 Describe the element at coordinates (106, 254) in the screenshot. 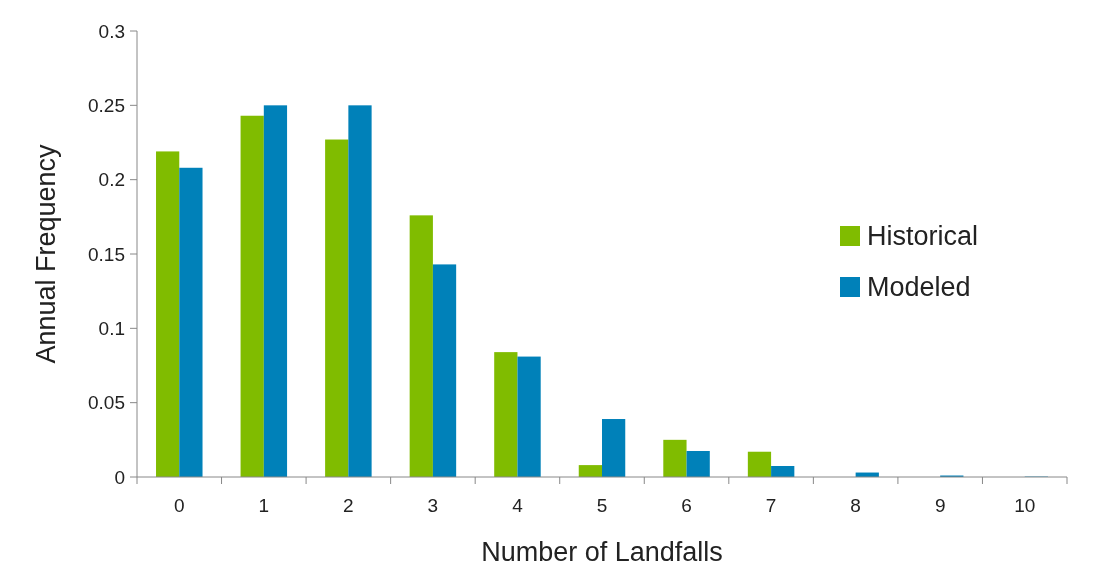

I see `y-tick-label: 0.15` at that location.